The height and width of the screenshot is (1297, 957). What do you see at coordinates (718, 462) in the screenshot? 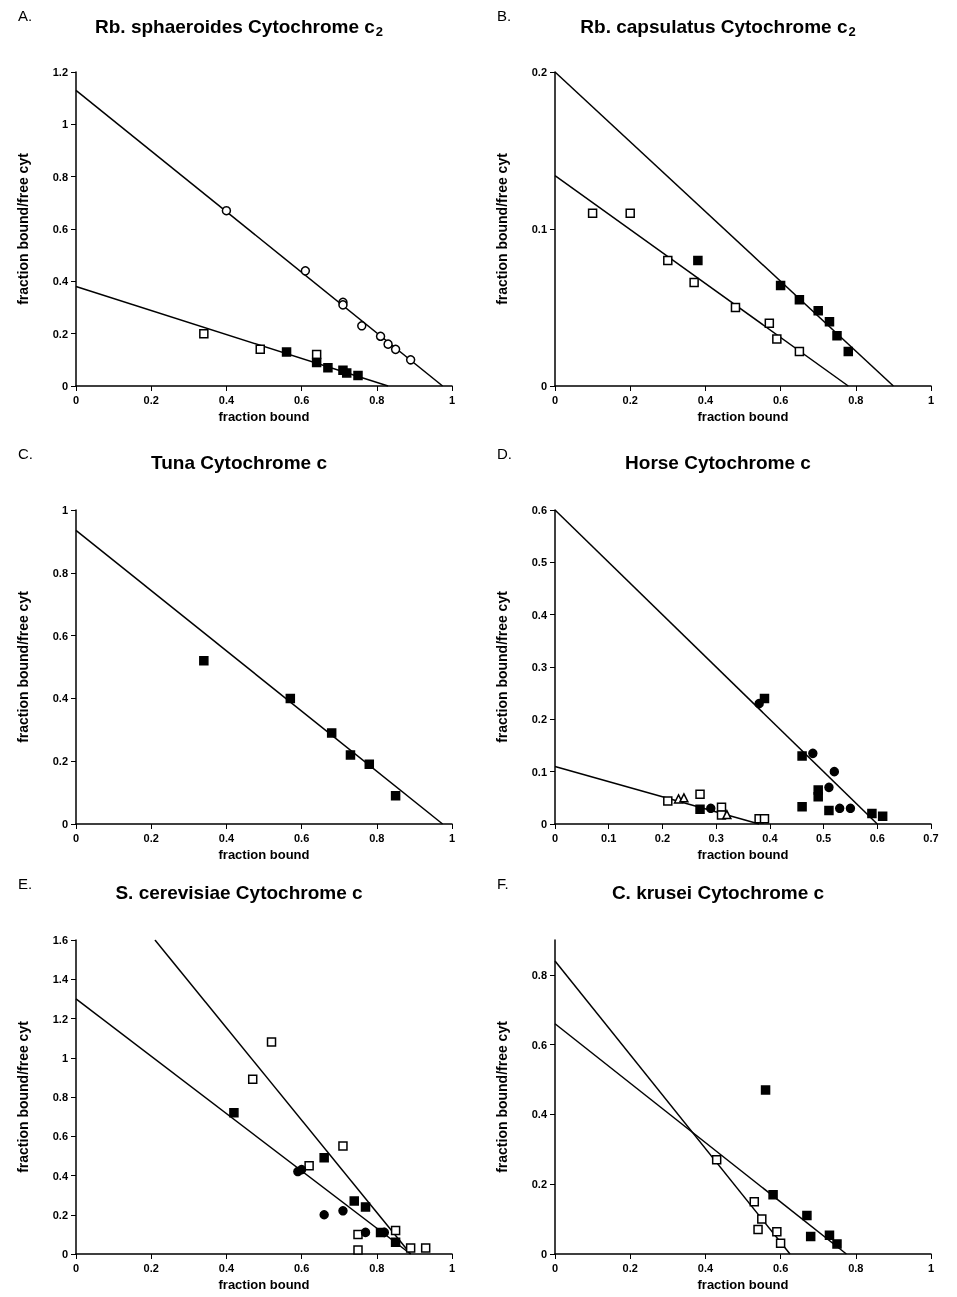
I see `chart-title: Horse Cytochrome c` at bounding box center [718, 462].